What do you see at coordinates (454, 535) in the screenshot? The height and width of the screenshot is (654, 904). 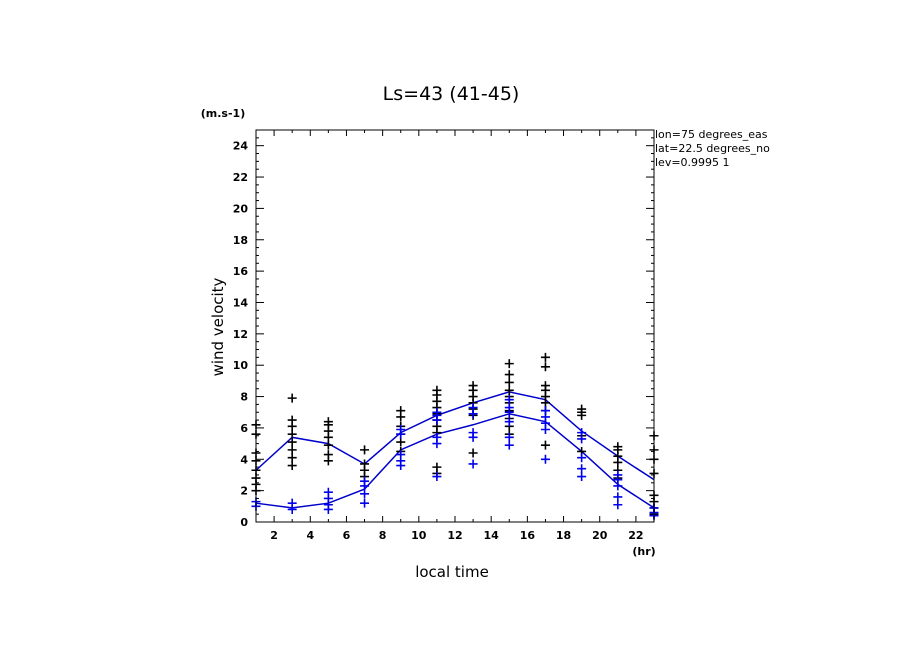 I see `x-tick-label: 12` at bounding box center [454, 535].